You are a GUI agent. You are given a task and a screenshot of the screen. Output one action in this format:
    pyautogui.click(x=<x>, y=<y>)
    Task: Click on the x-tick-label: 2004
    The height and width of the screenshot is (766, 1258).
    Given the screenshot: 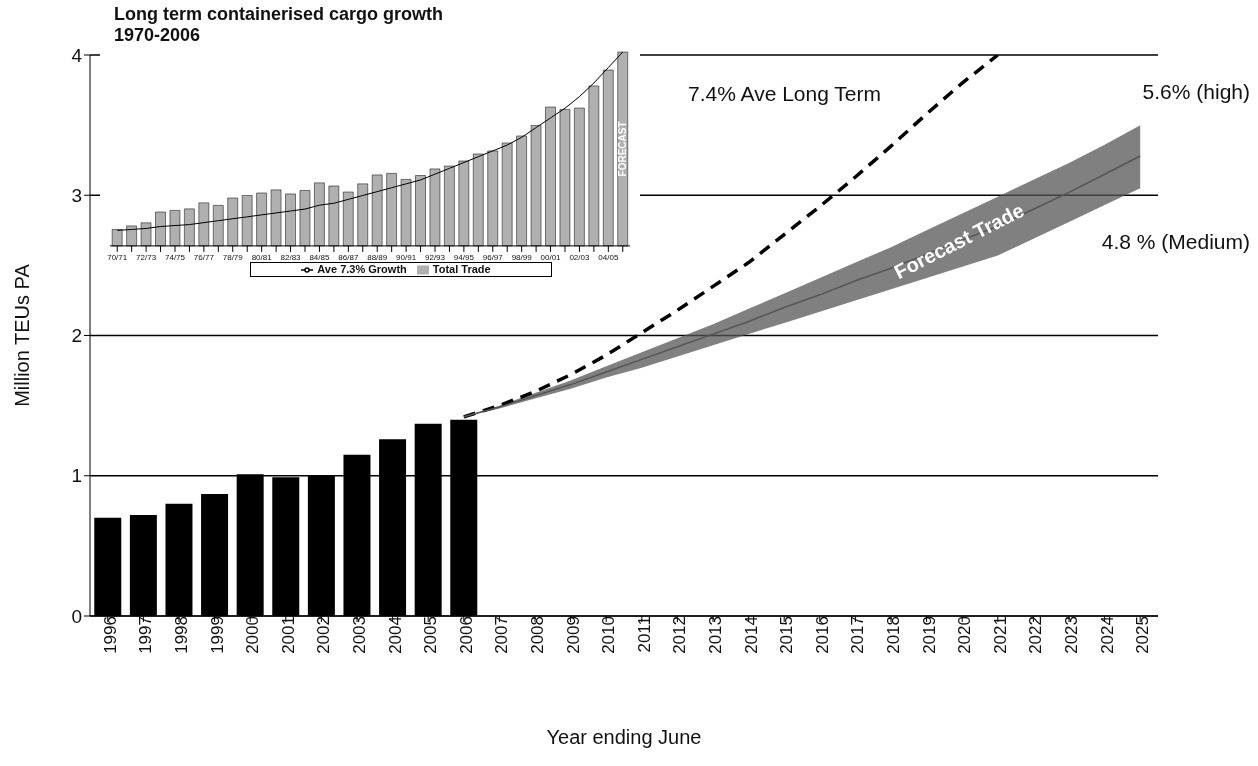 What is the action you would take?
    pyautogui.click(x=395, y=635)
    